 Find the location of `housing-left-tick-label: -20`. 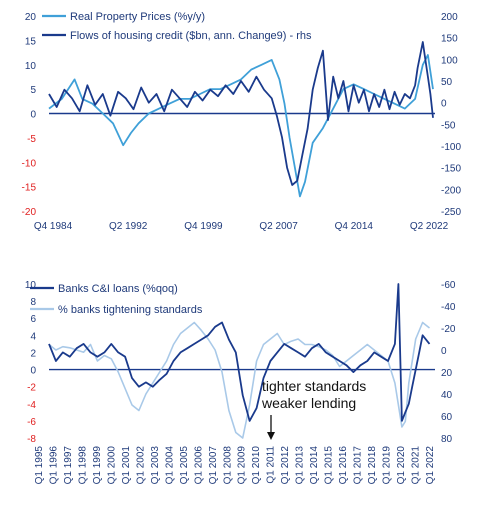

housing-left-tick-label: -20 is located at coordinates (29, 212).